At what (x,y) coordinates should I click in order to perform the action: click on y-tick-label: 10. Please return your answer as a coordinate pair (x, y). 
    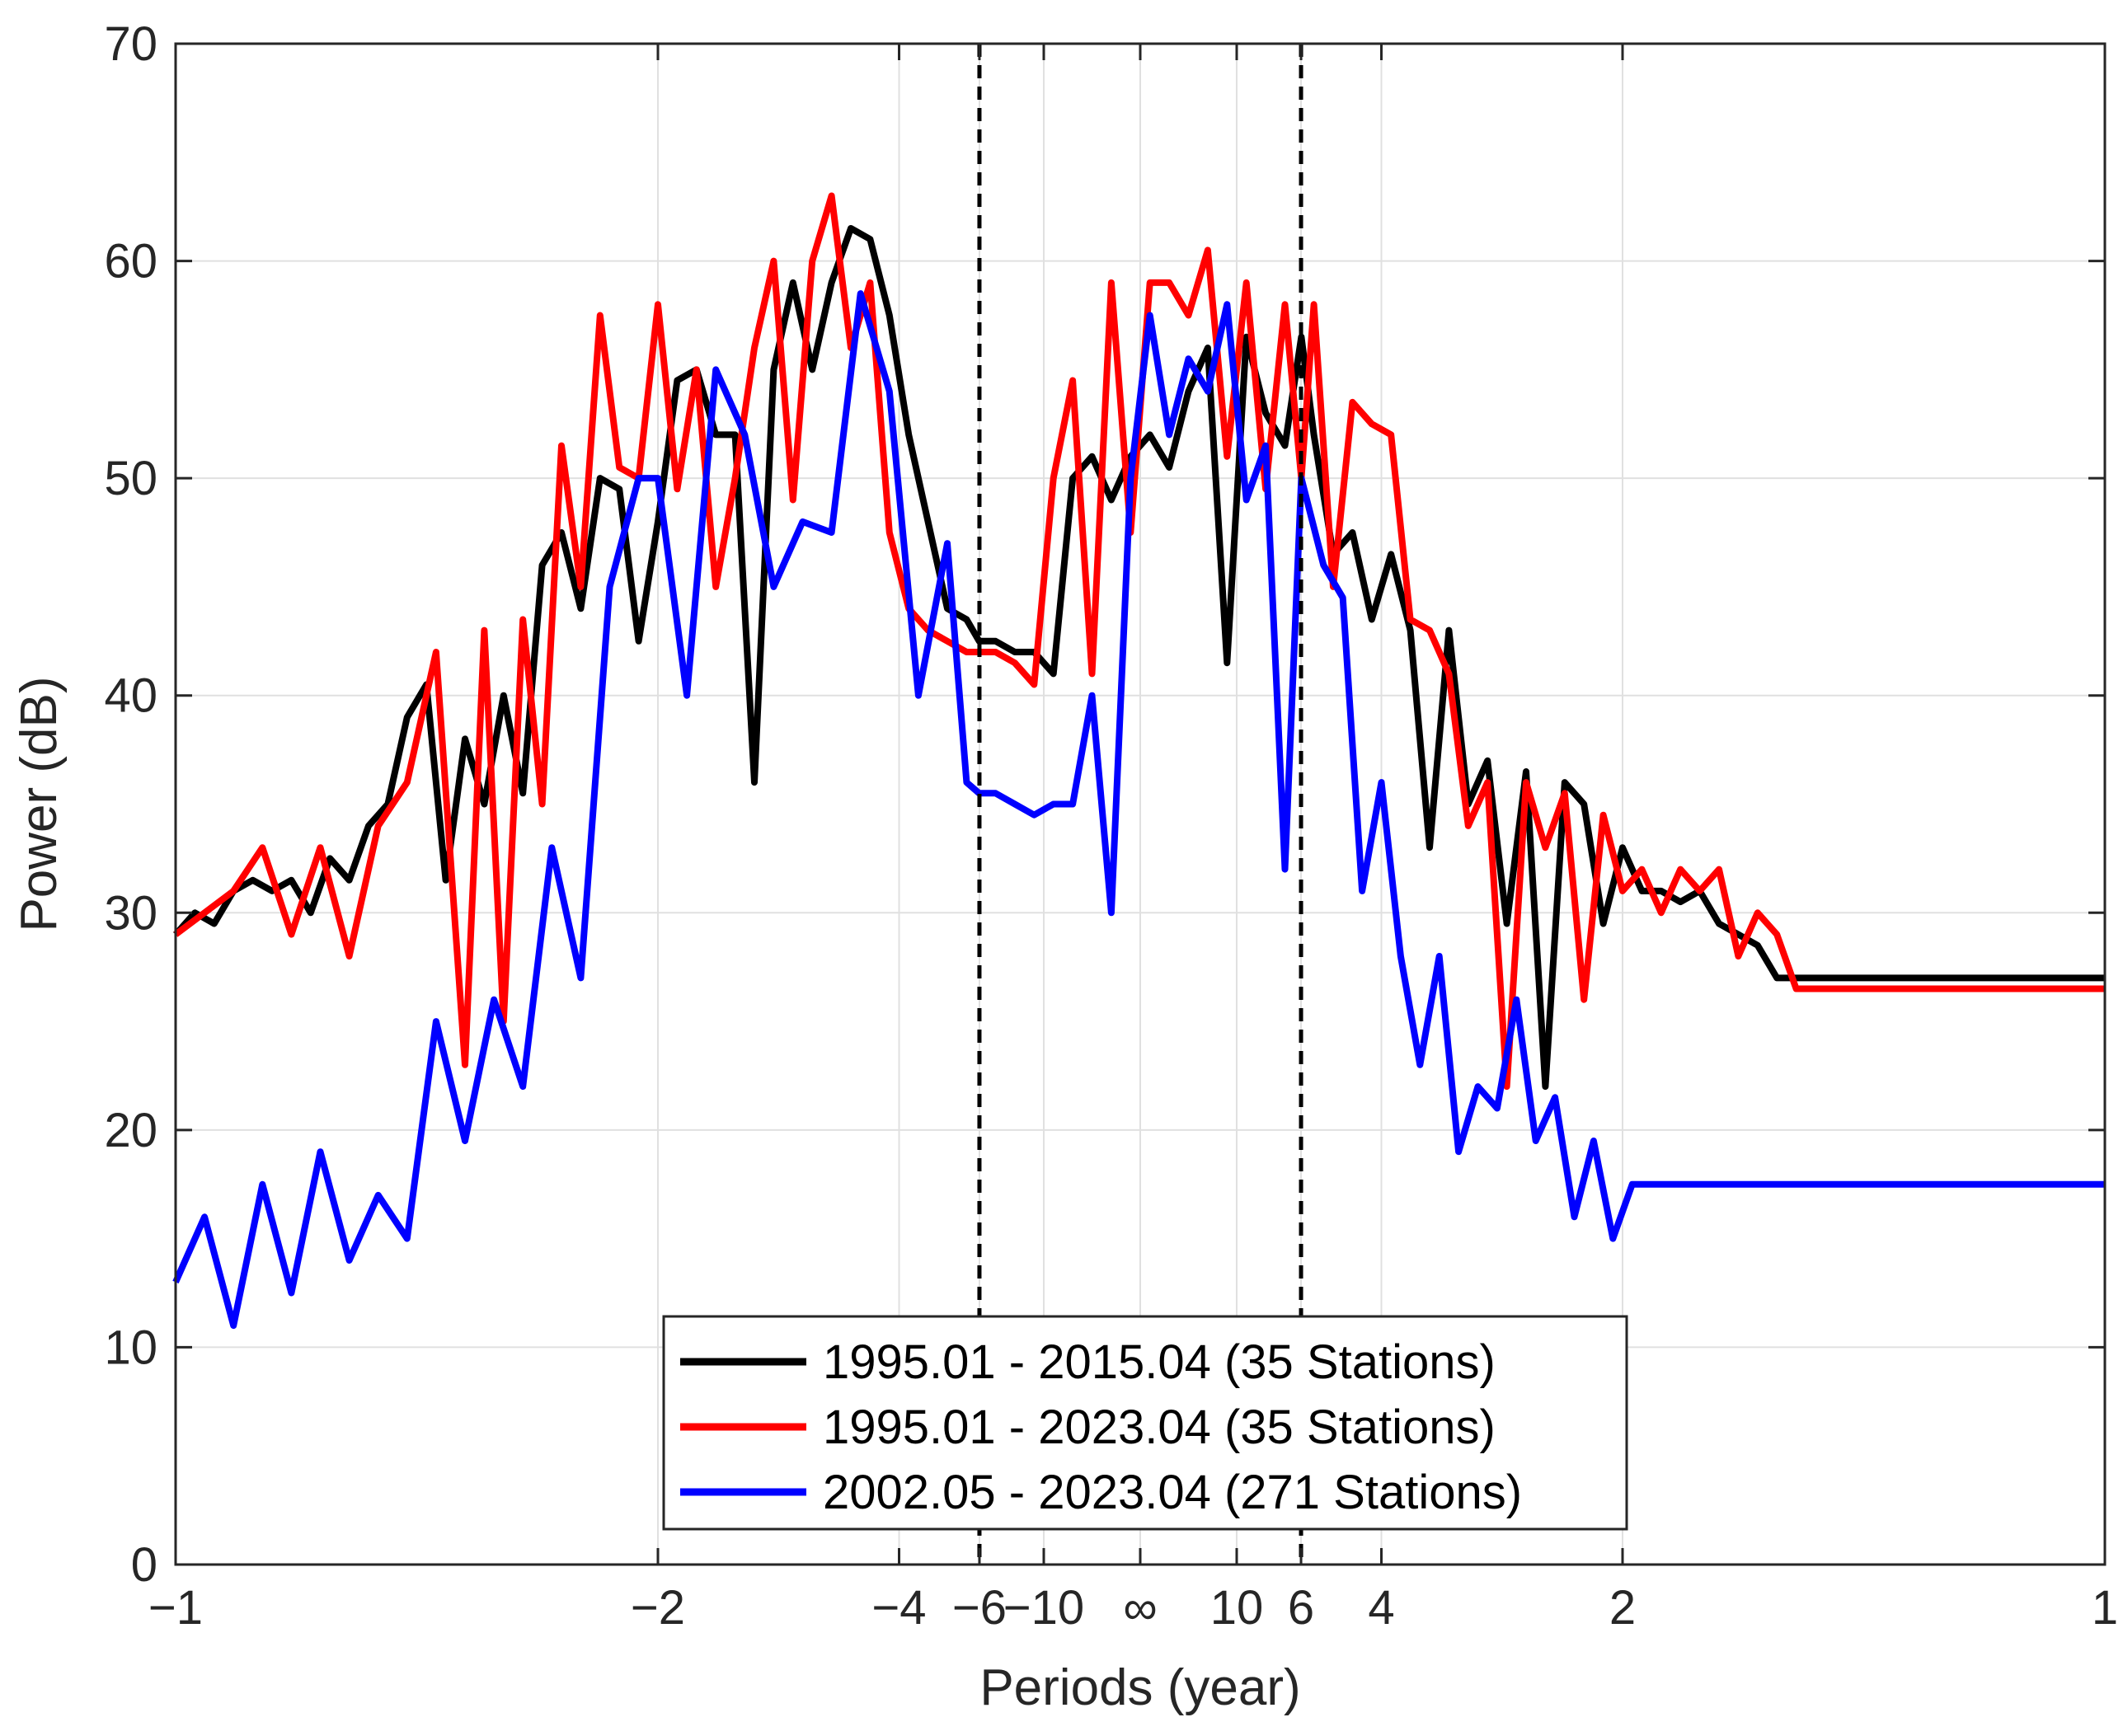
    Looking at the image, I should click on (130, 1347).